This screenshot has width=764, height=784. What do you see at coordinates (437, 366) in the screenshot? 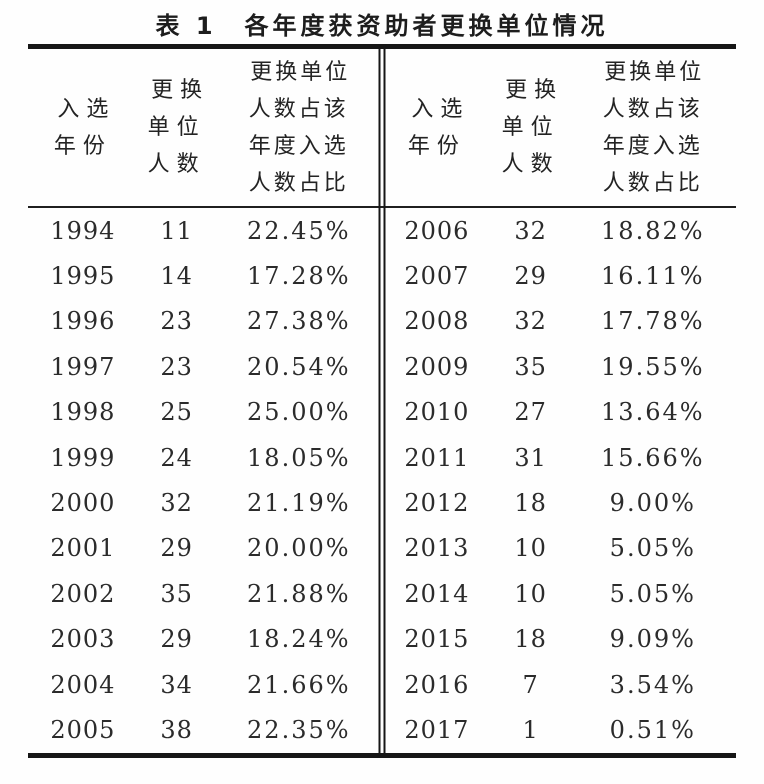
I see `year-cell: 2009` at bounding box center [437, 366].